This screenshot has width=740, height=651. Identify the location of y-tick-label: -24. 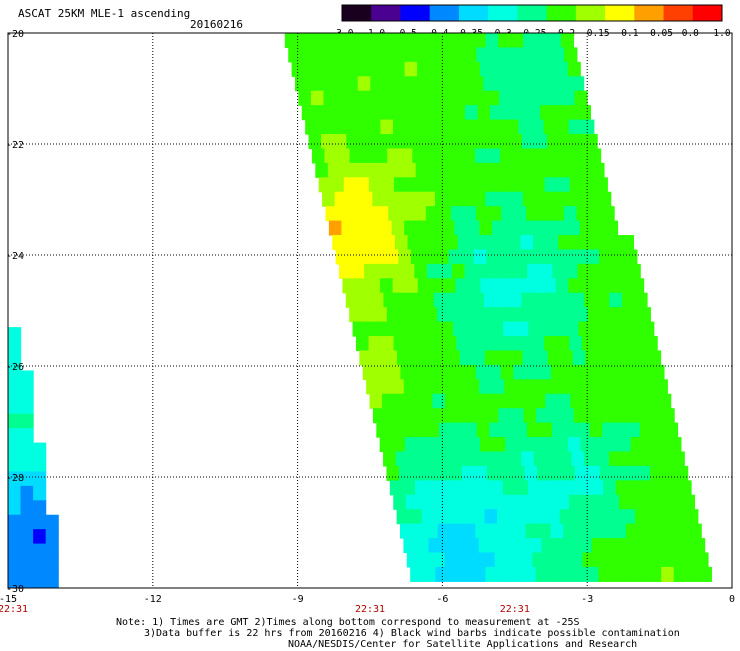
(15, 256).